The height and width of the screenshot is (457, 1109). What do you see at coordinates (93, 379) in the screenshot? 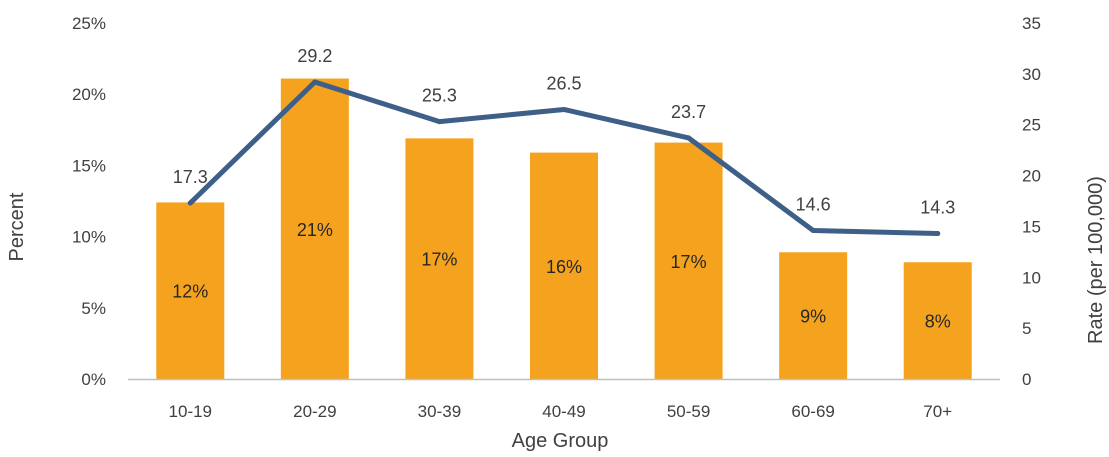
I see `y-tick-0%: 0%` at bounding box center [93, 379].